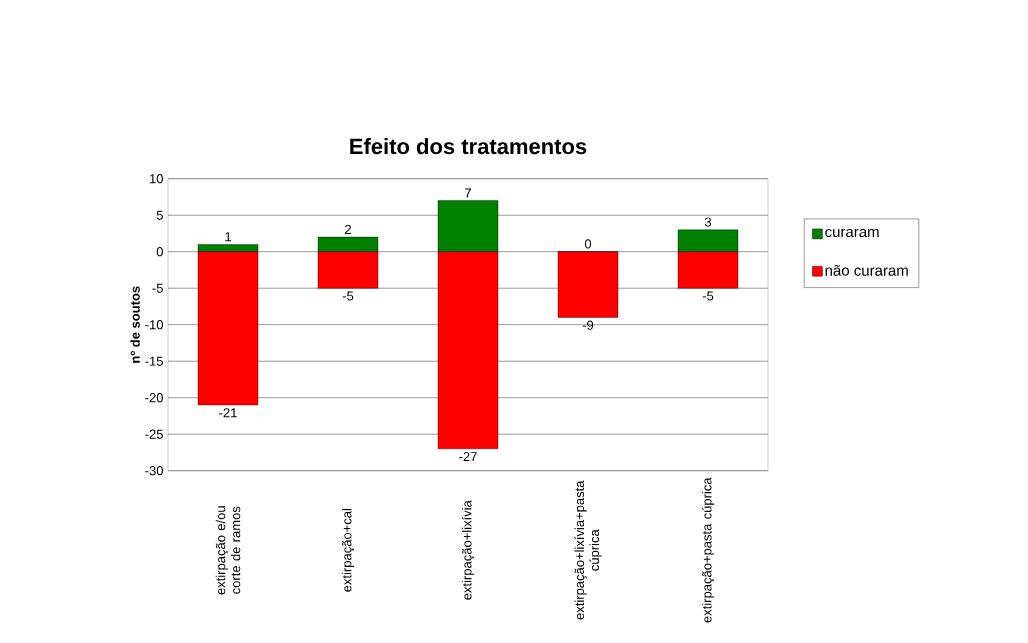 The width and height of the screenshot is (1028, 643). What do you see at coordinates (157, 288) in the screenshot?
I see `y-tick-label: -5` at bounding box center [157, 288].